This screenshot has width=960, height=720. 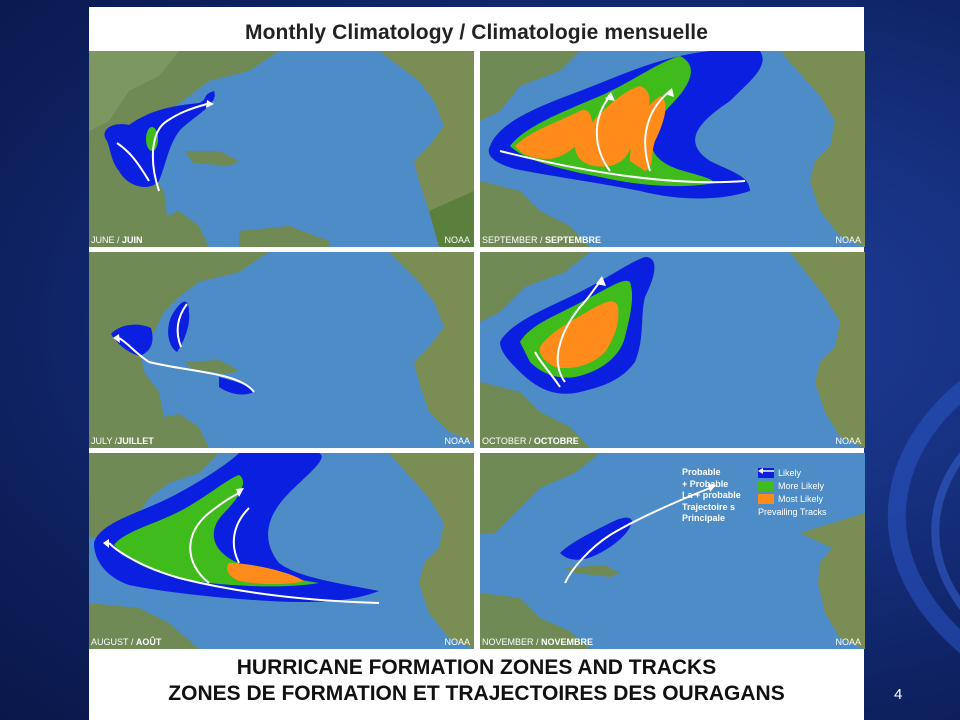 I want to click on background-swoosh, so click(x=923, y=517).